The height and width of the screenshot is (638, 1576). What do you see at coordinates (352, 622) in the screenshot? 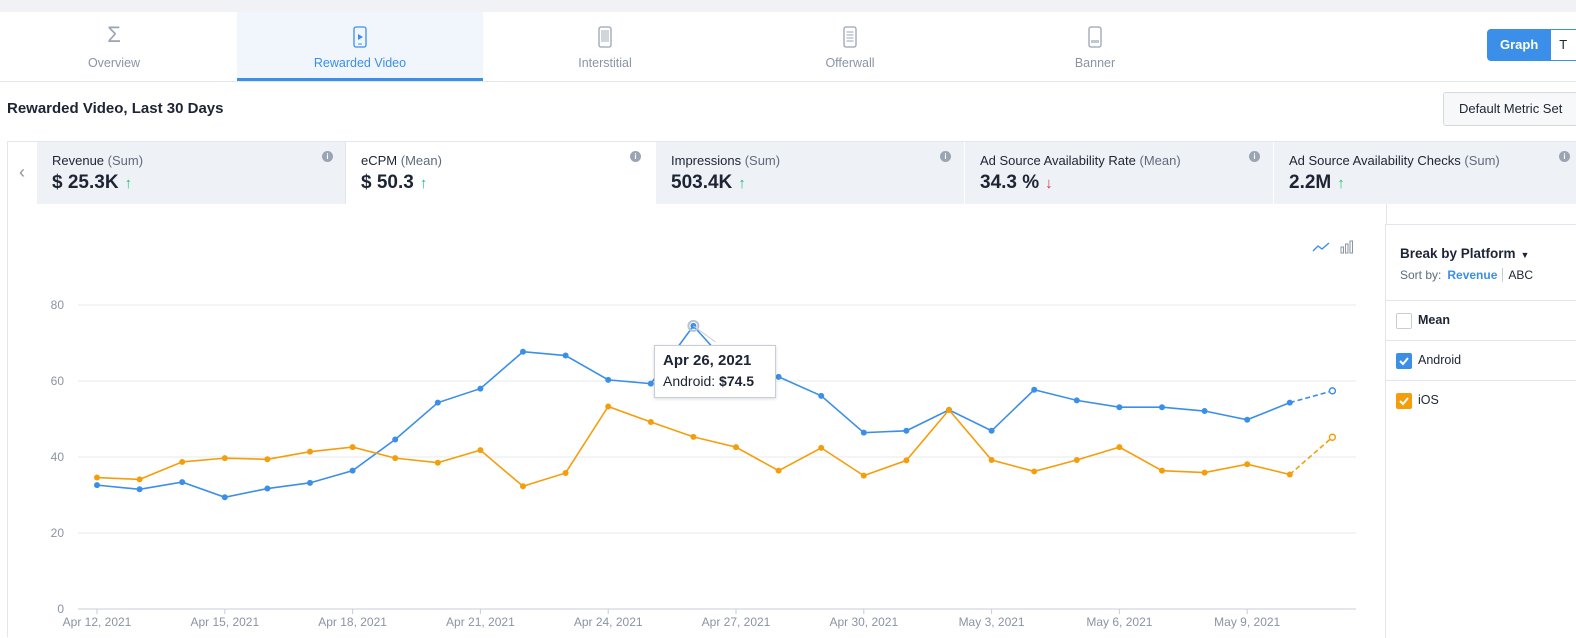
I see `x-tick-label: Apr 18, 2021` at bounding box center [352, 622].